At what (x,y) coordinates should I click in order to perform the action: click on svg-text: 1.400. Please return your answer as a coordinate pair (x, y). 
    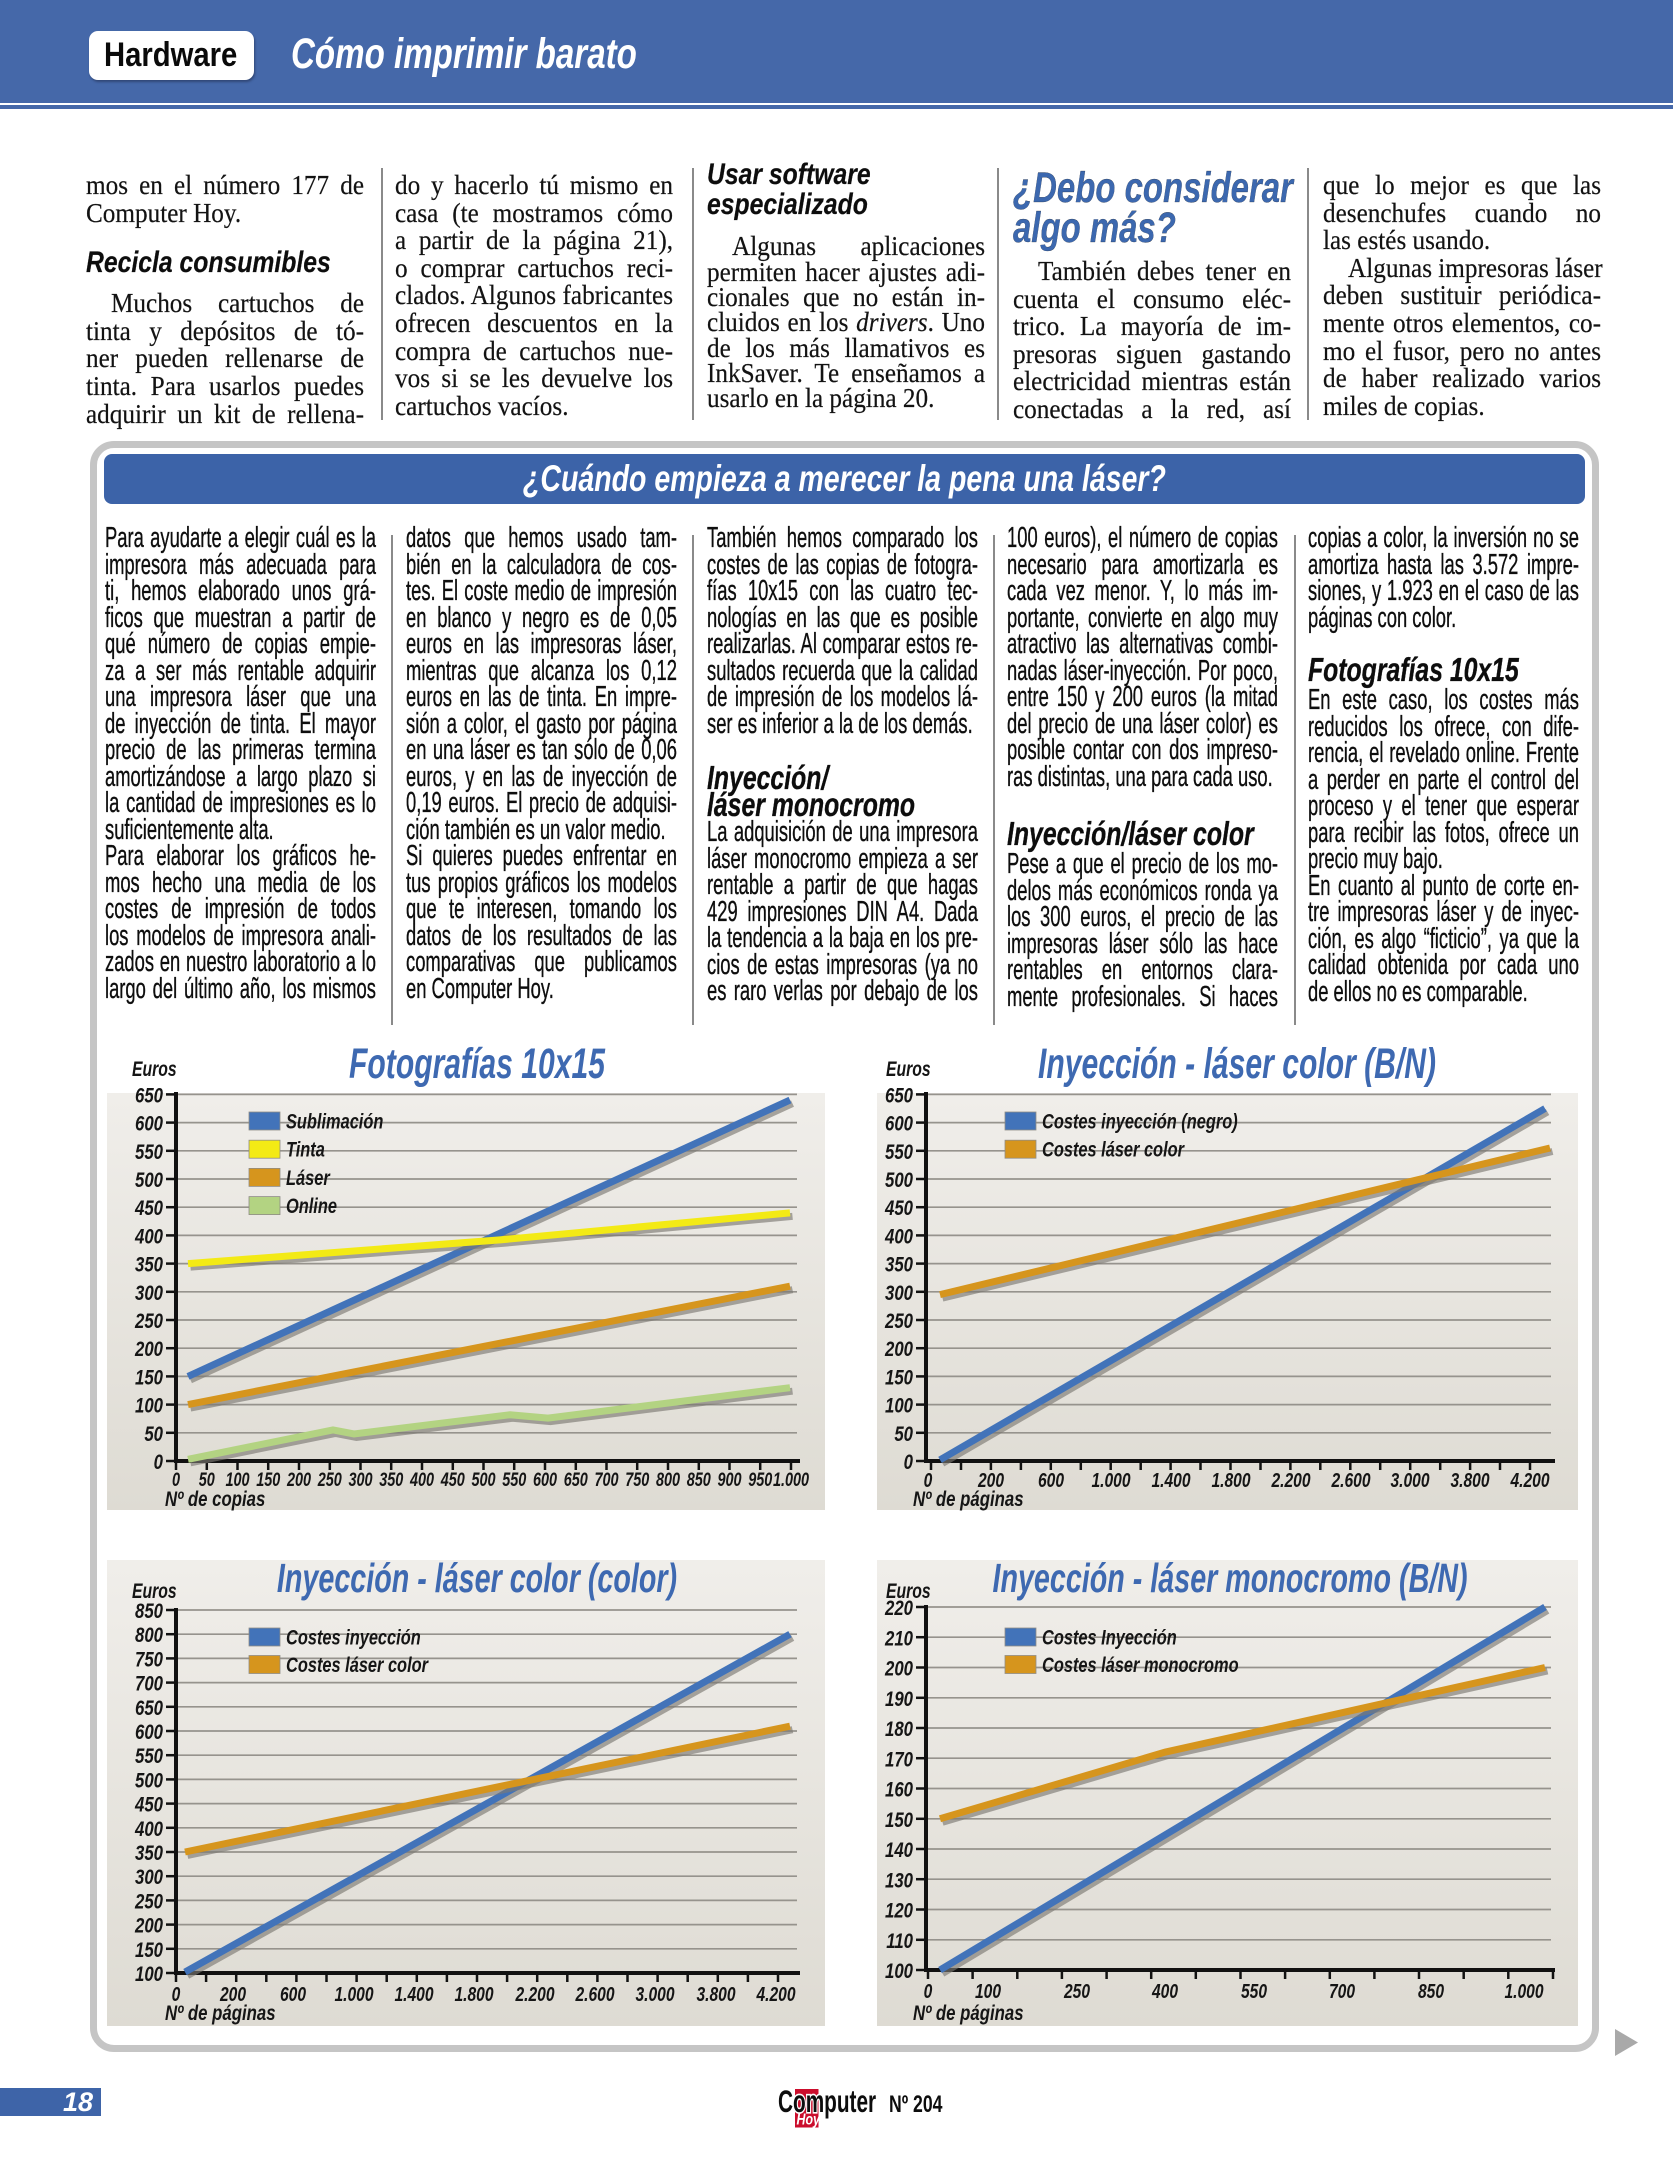
    Looking at the image, I should click on (413, 1994).